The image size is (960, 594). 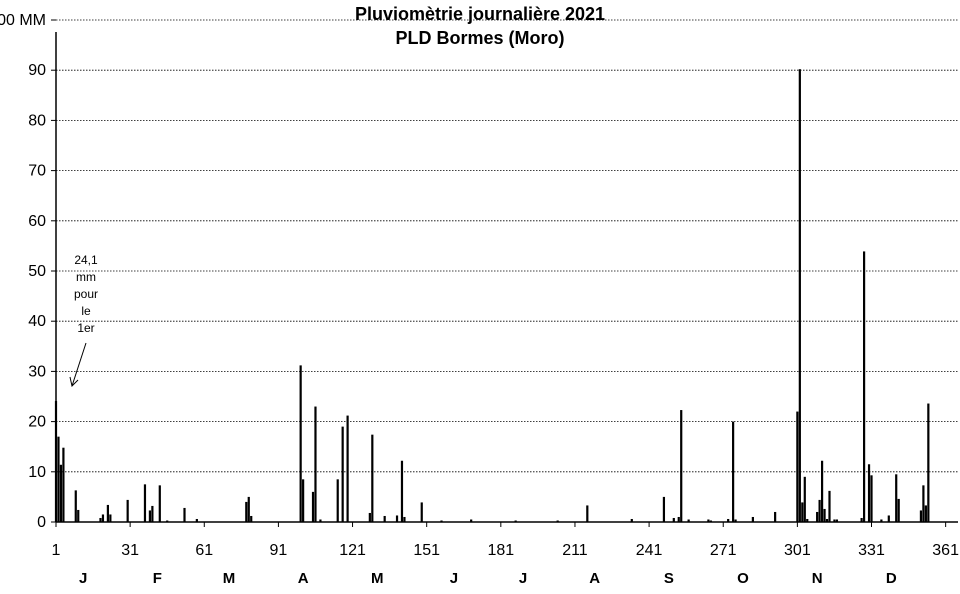 I want to click on annotation-line: le, so click(x=86, y=311).